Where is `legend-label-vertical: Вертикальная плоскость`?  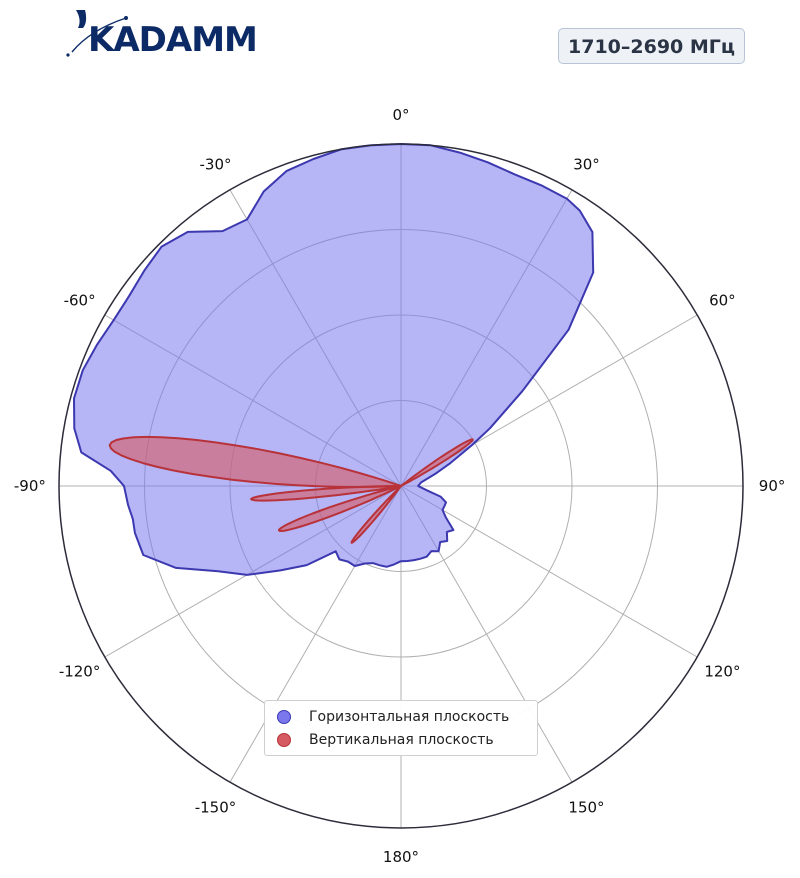 legend-label-vertical: Вертикальная плоскость is located at coordinates (401, 739).